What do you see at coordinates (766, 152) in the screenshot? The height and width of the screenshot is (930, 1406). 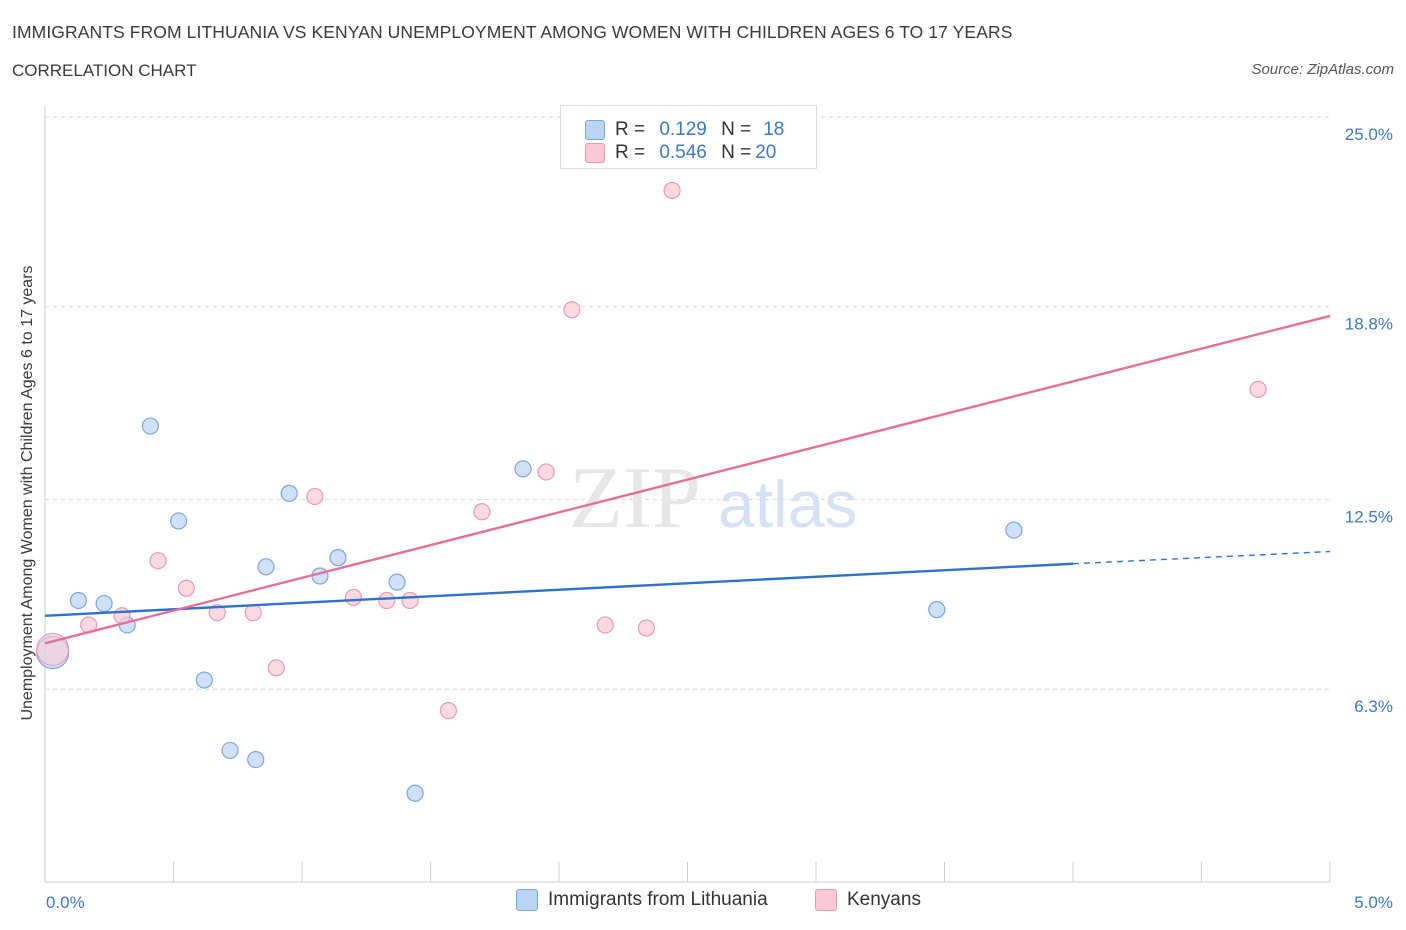 I see `n-value: 20` at bounding box center [766, 152].